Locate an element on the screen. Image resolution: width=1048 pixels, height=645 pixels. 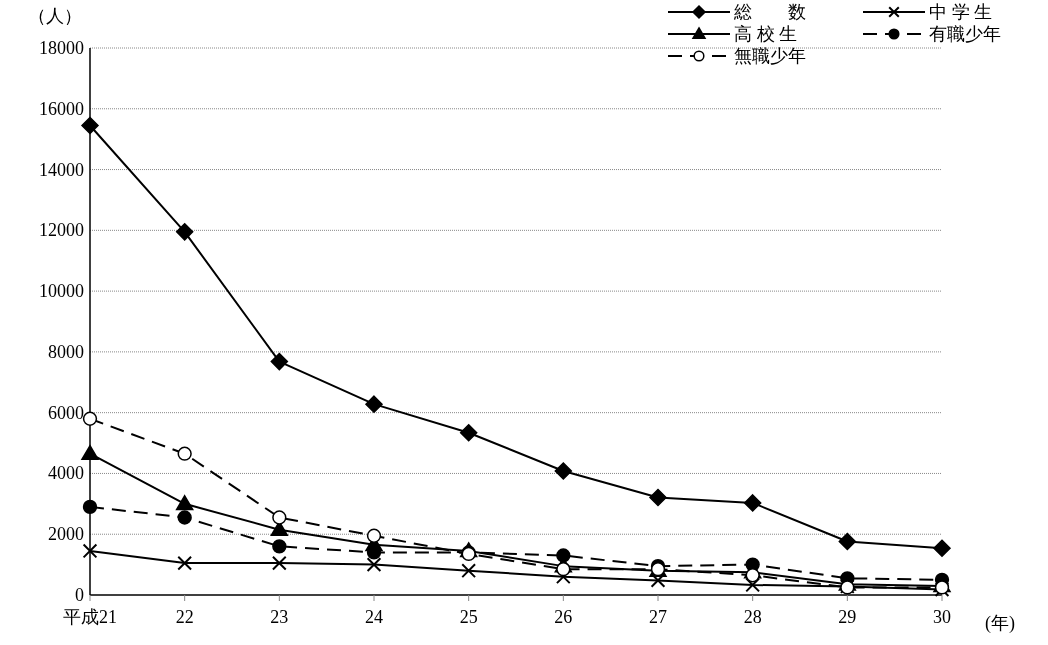
y-tick-label: 12000 is located at coordinates (61, 230).